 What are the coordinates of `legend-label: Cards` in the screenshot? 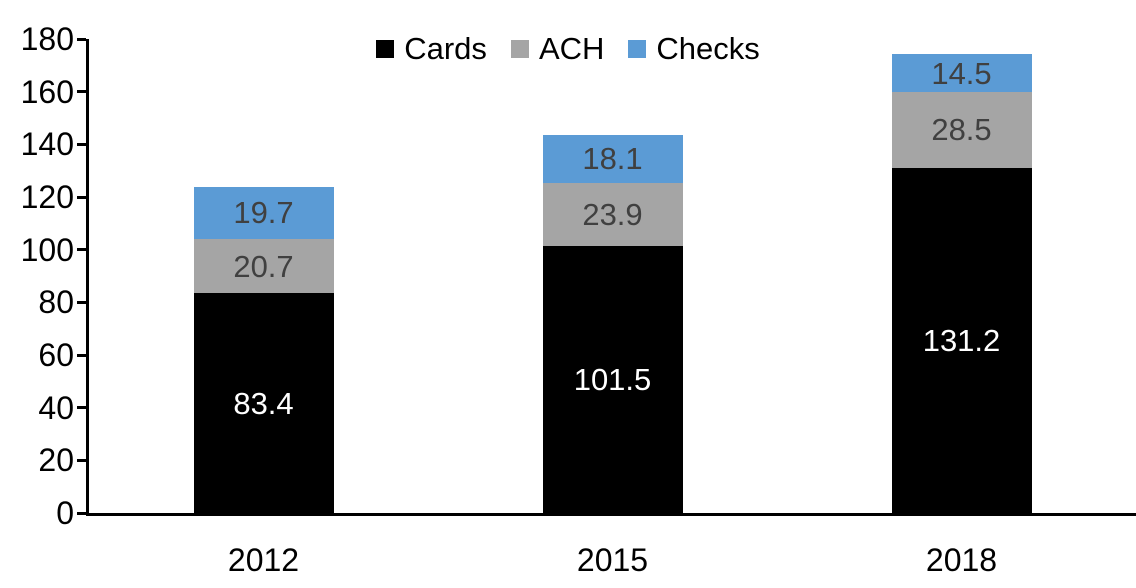 It's located at (445, 48).